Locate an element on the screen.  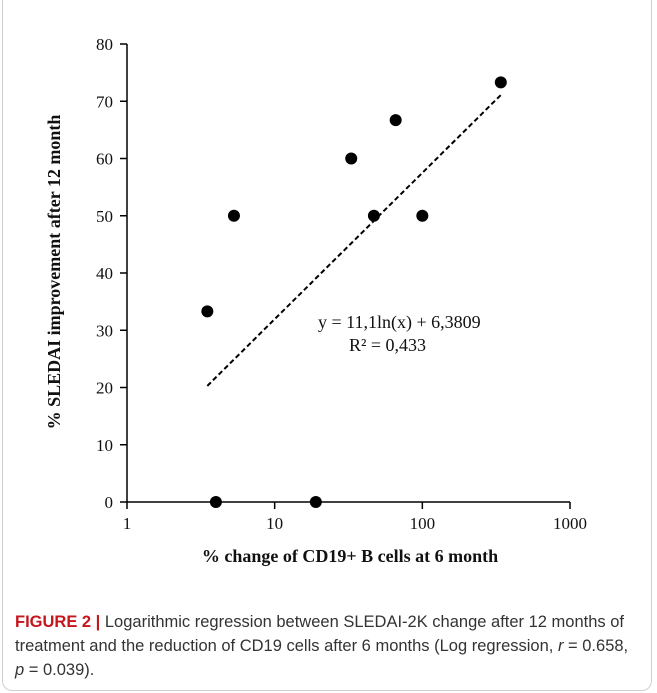
y-tick-label: 30 is located at coordinates (104, 330).